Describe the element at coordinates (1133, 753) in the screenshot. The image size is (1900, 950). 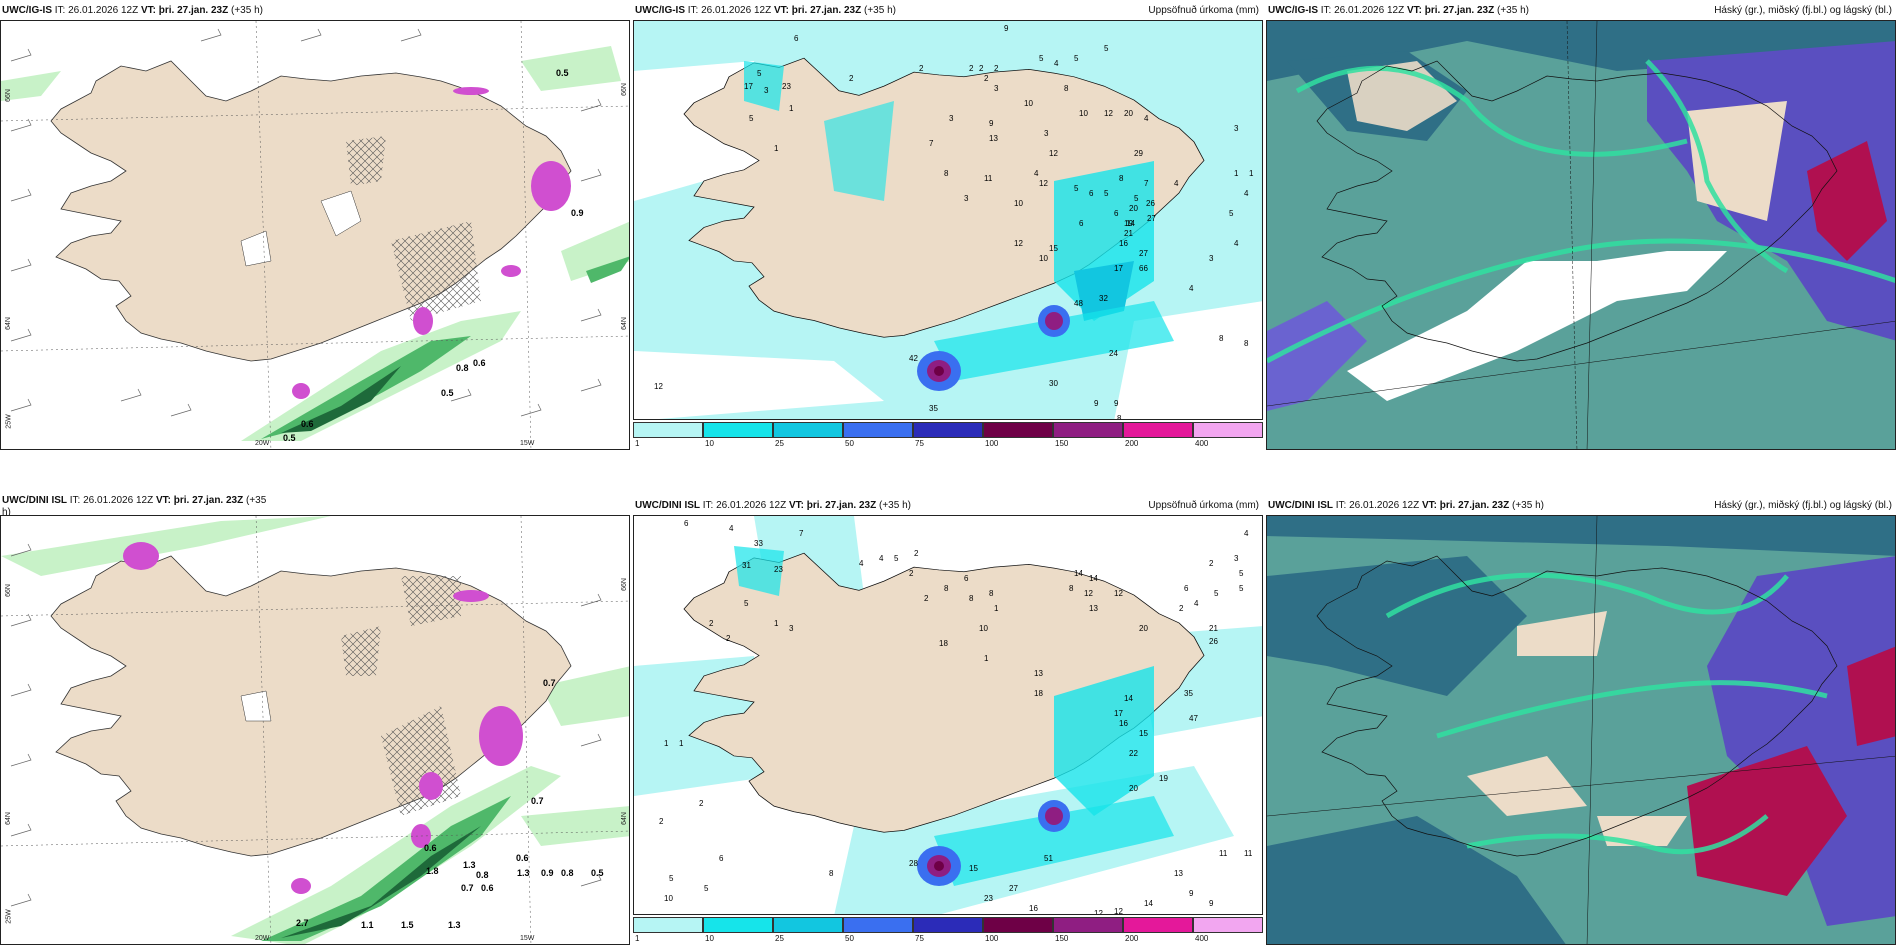
I see `svg-text: 22` at that location.